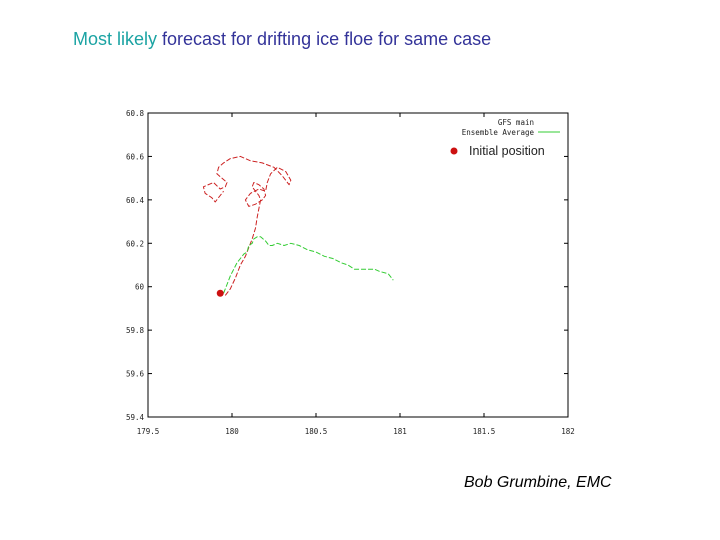 The height and width of the screenshot is (540, 720). What do you see at coordinates (135, 113) in the screenshot?
I see `y-tick-label: 60.8` at bounding box center [135, 113].